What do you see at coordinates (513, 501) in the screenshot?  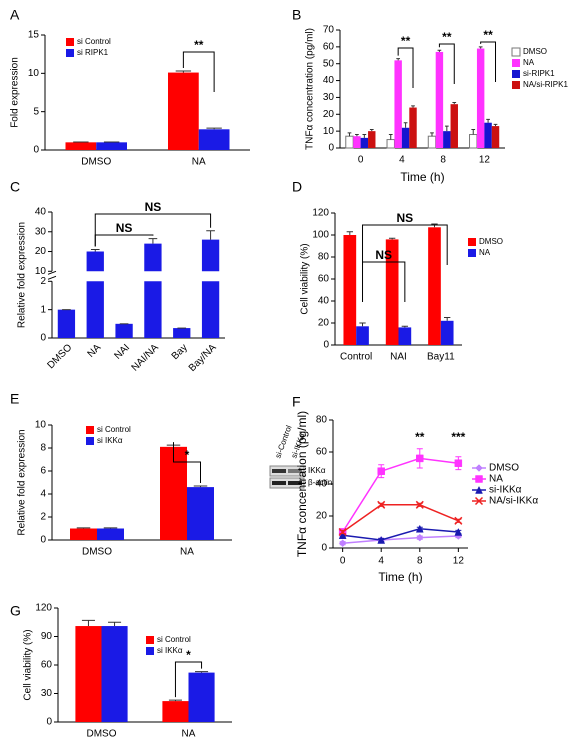 I see `legend-label: NA/si-IKKα` at bounding box center [513, 501].